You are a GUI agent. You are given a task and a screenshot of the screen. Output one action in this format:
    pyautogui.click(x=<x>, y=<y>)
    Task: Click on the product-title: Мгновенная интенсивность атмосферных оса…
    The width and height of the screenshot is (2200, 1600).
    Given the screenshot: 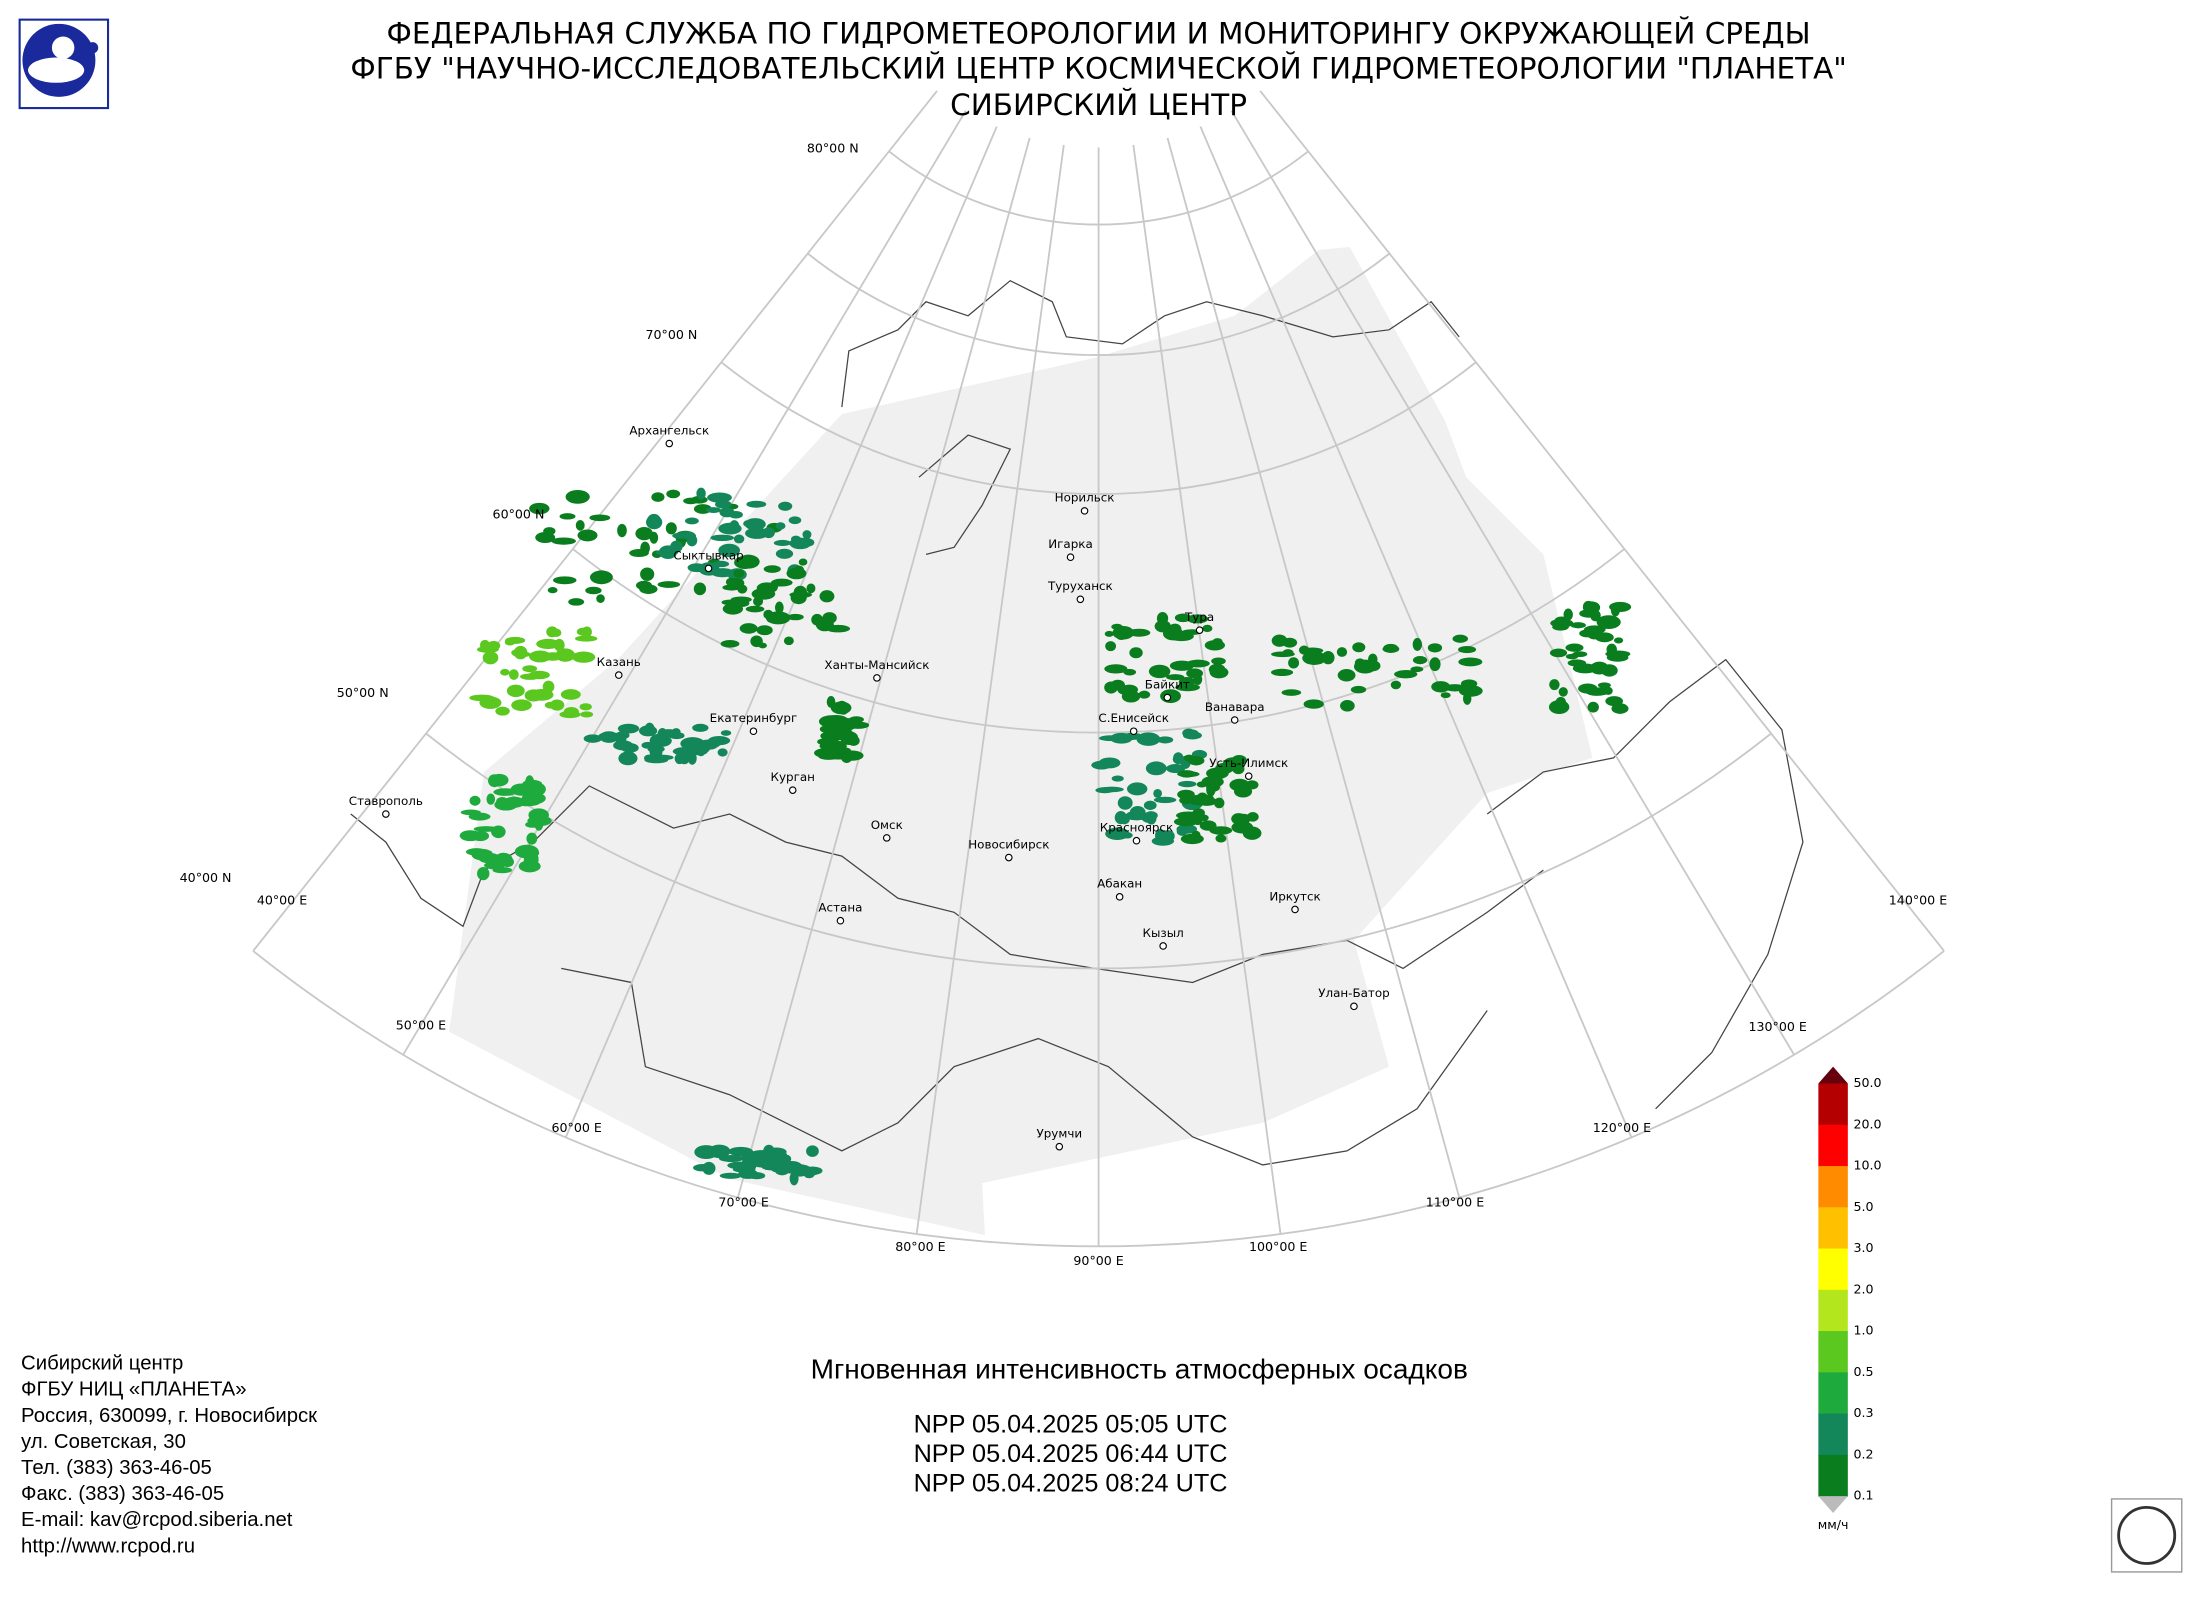 What is the action you would take?
    pyautogui.click(x=1139, y=1369)
    